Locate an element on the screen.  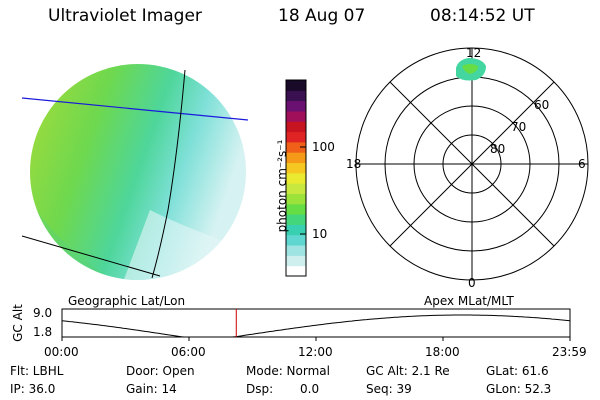
date-label: 18 Aug 07 is located at coordinates (322, 16).